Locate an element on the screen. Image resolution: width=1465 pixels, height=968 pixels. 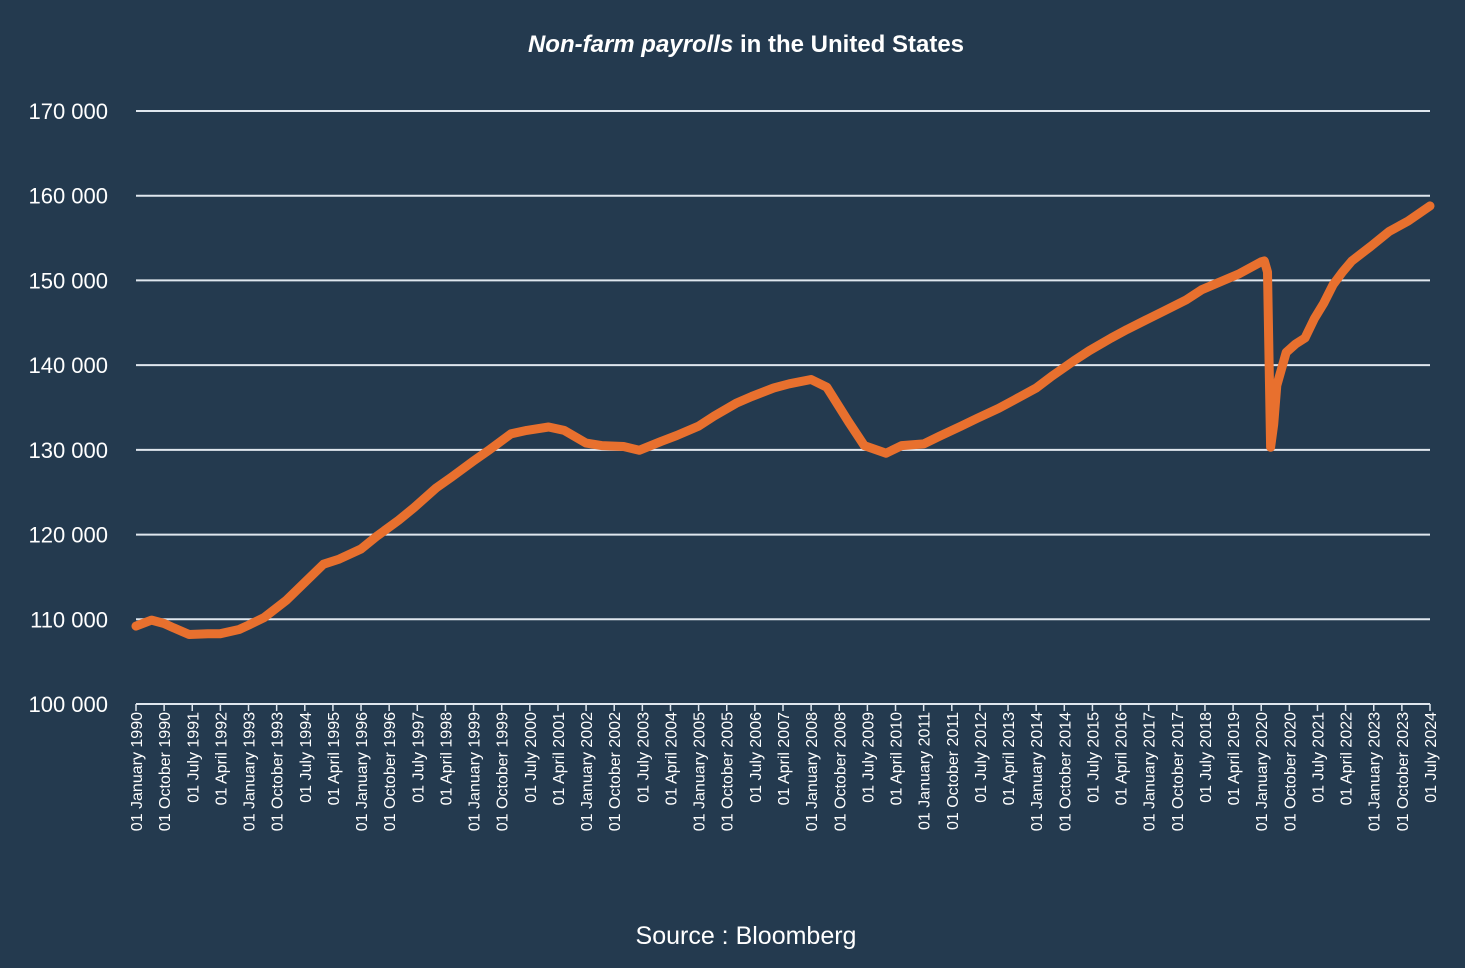
x-tick-label: 01 January 1990 is located at coordinates (137, 771).